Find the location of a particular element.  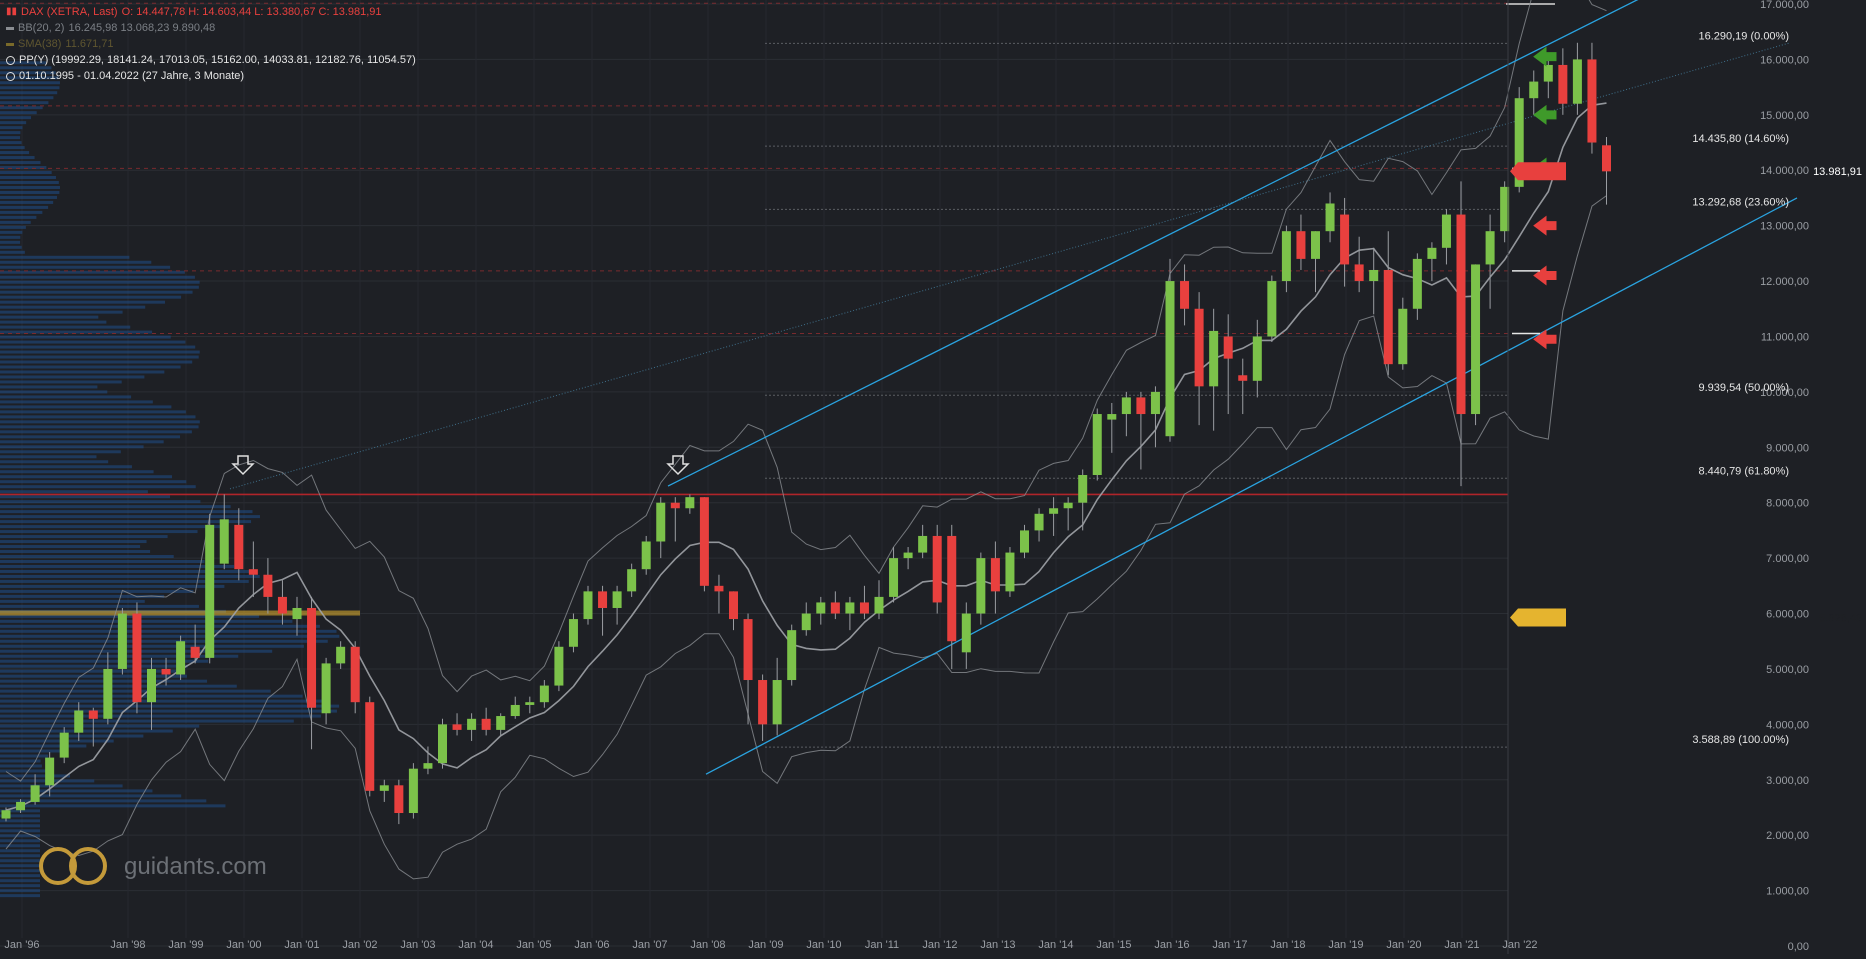

level-price-tag-bg is located at coordinates (1538, 617).